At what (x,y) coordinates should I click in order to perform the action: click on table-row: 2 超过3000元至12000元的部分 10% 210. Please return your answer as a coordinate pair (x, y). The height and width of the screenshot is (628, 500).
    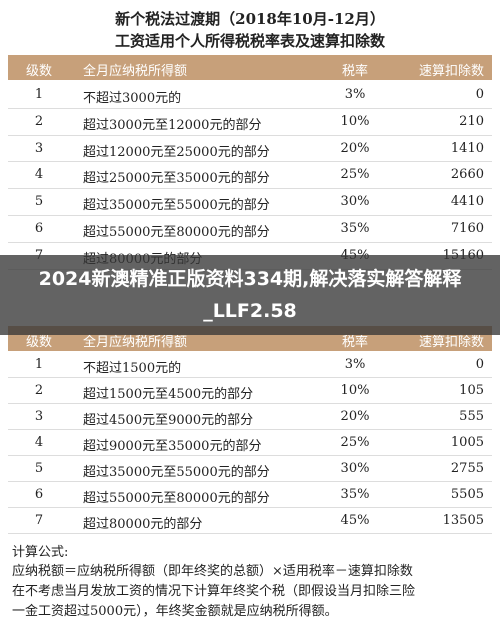
    Looking at the image, I should click on (250, 122).